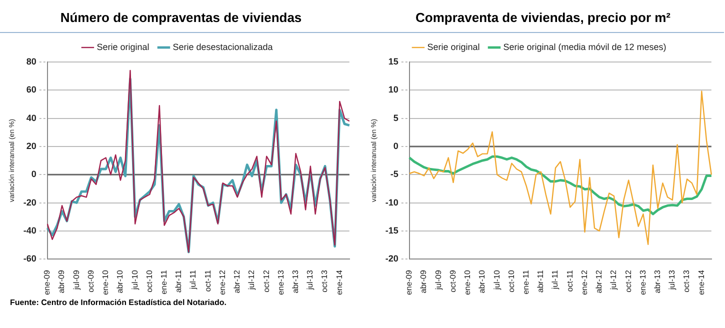 Image resolution: width=725 pixels, height=328 pixels. I want to click on y-tick-label: -60, so click(29, 259).